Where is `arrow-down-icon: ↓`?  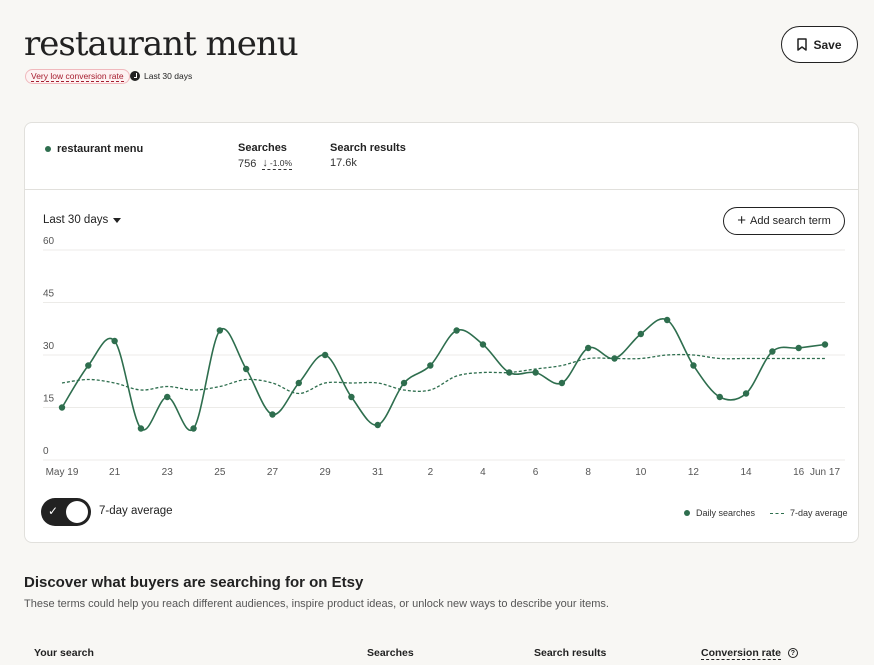
arrow-down-icon: ↓ is located at coordinates (265, 163).